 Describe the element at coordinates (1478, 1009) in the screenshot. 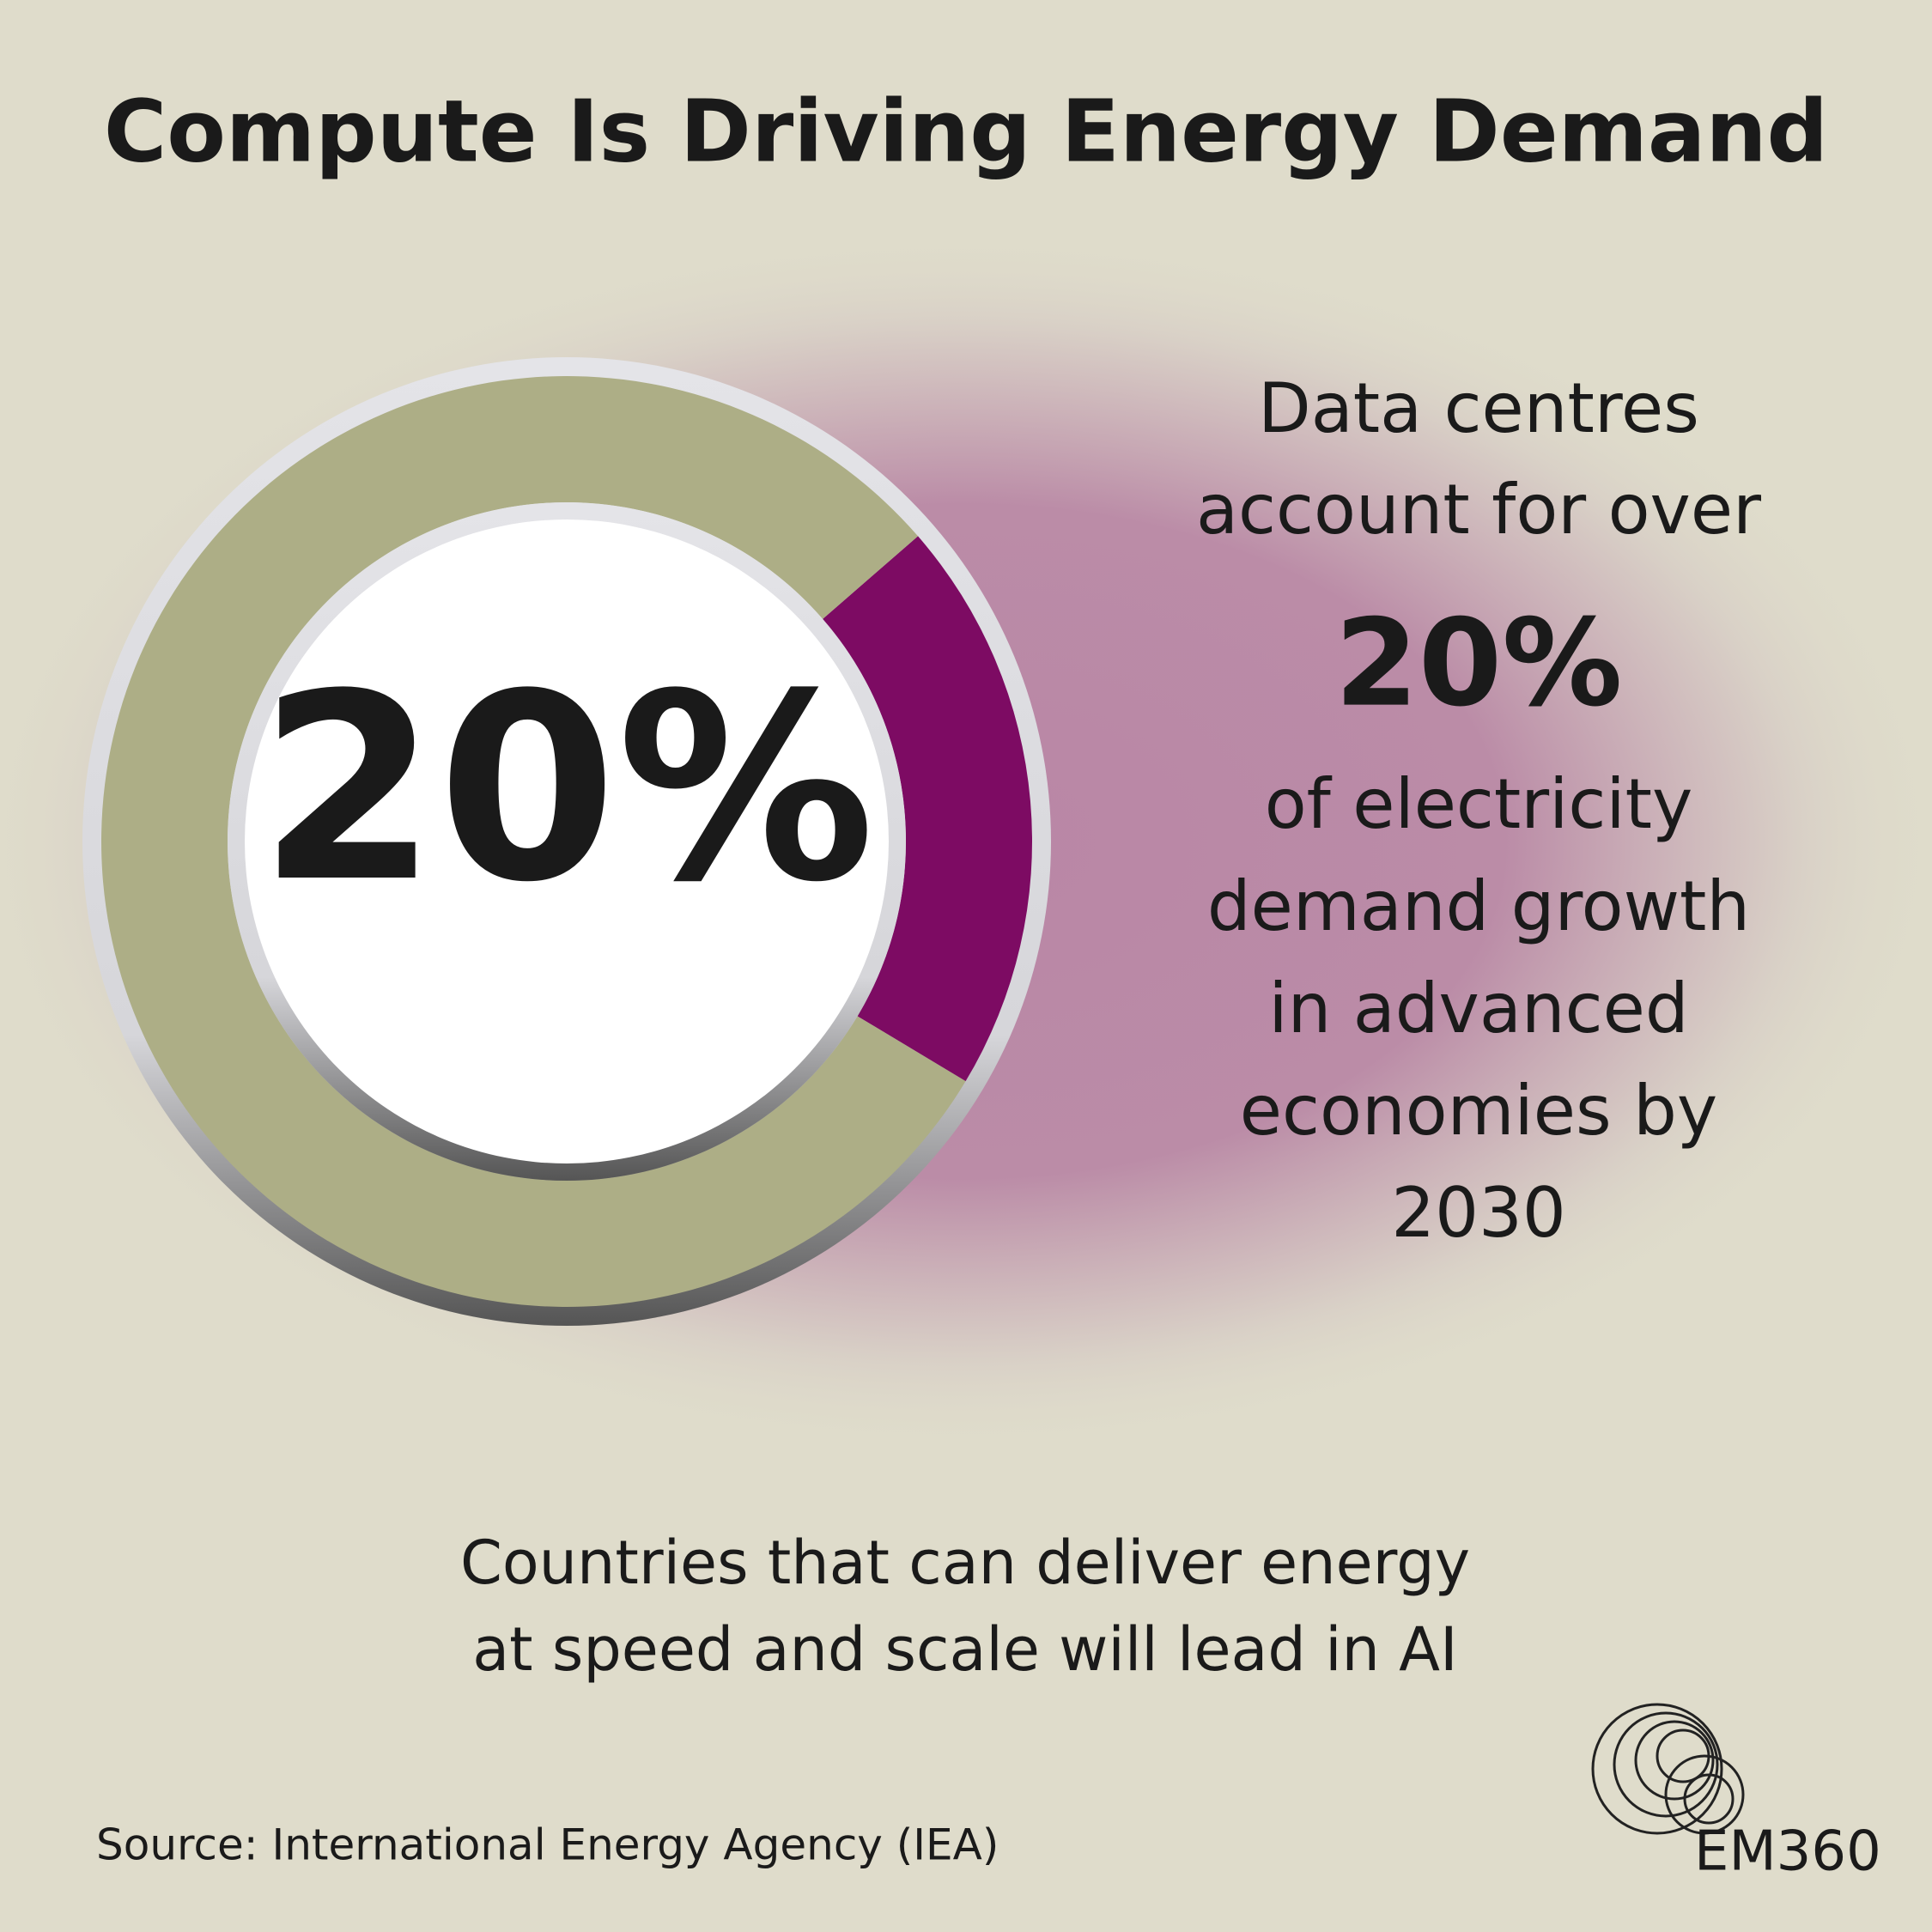

I see `callout-line: in advanced` at that location.